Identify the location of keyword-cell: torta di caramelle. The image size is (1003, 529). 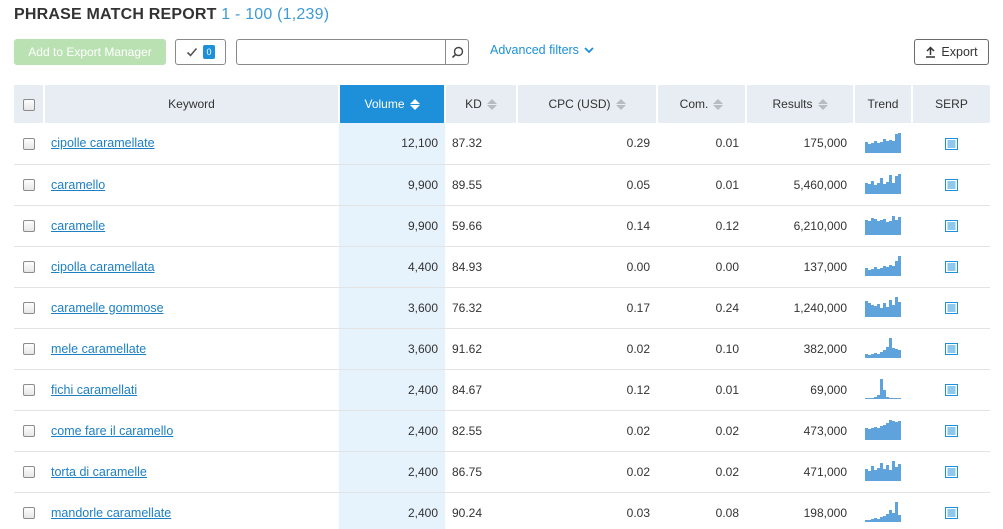
(191, 472).